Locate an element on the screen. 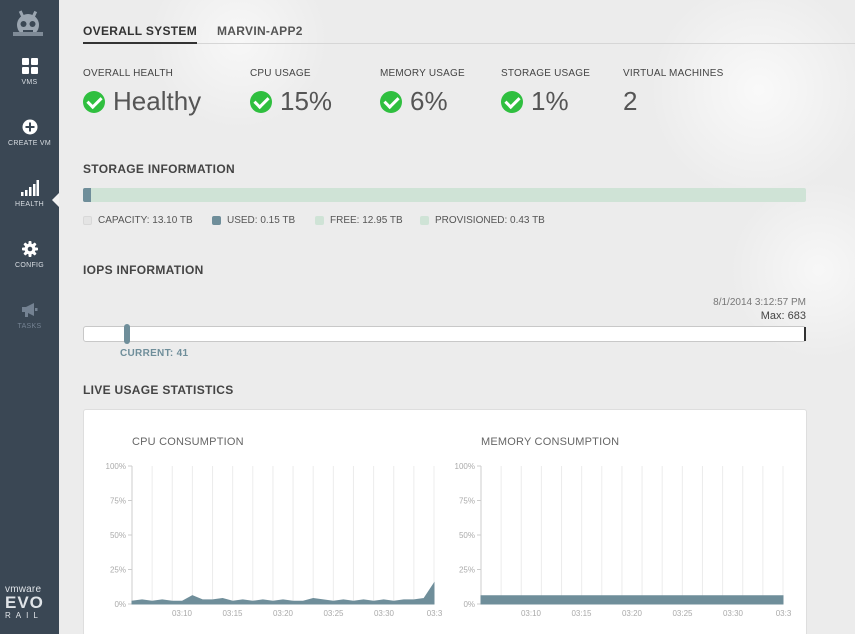 Image resolution: width=855 pixels, height=634 pixels. metric-memory-usage: MEMORY USAGE 6% is located at coordinates (422, 92).